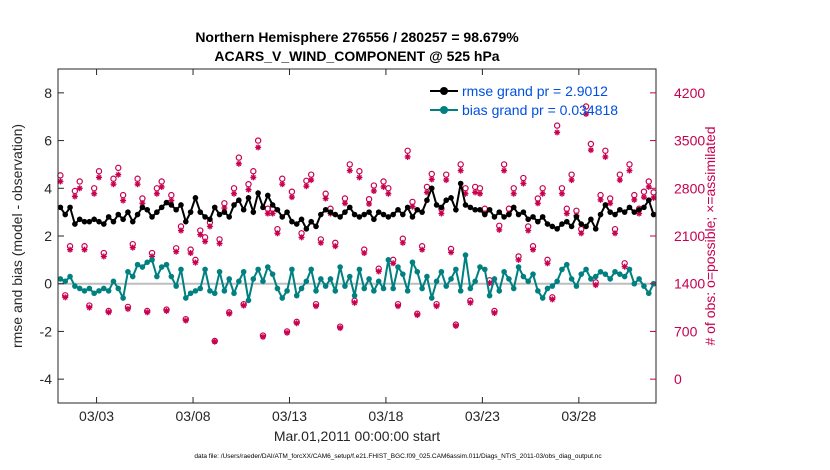 The width and height of the screenshot is (830, 470). I want to click on y-axis-label-left: rmse and bias (model - observation), so click(17, 236).